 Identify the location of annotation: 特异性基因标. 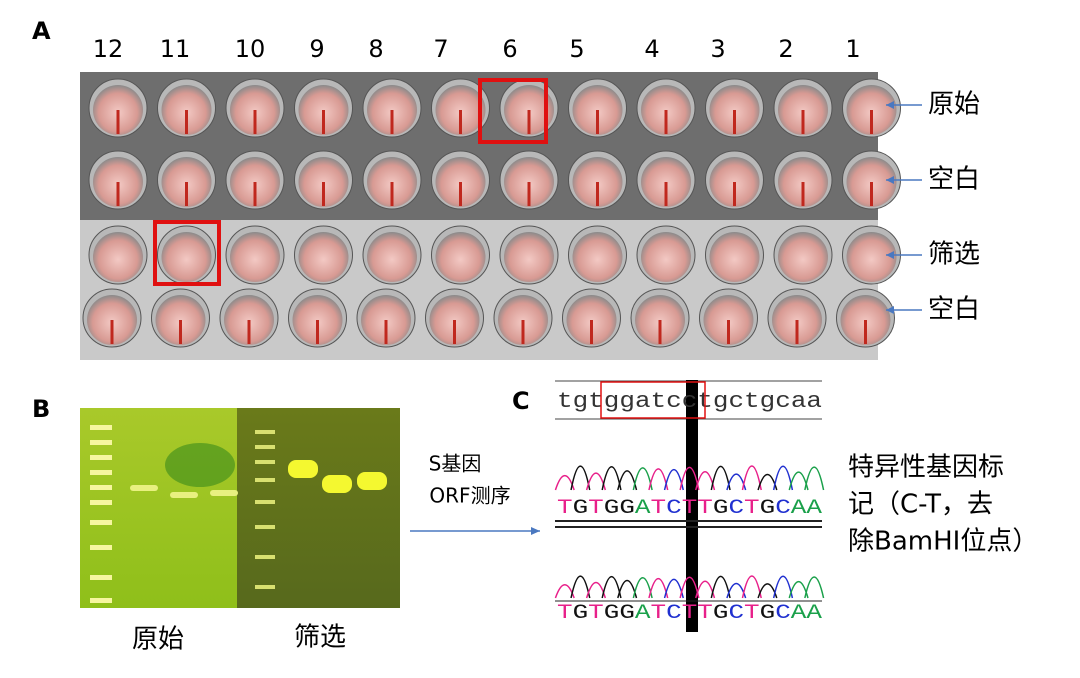
(926, 468).